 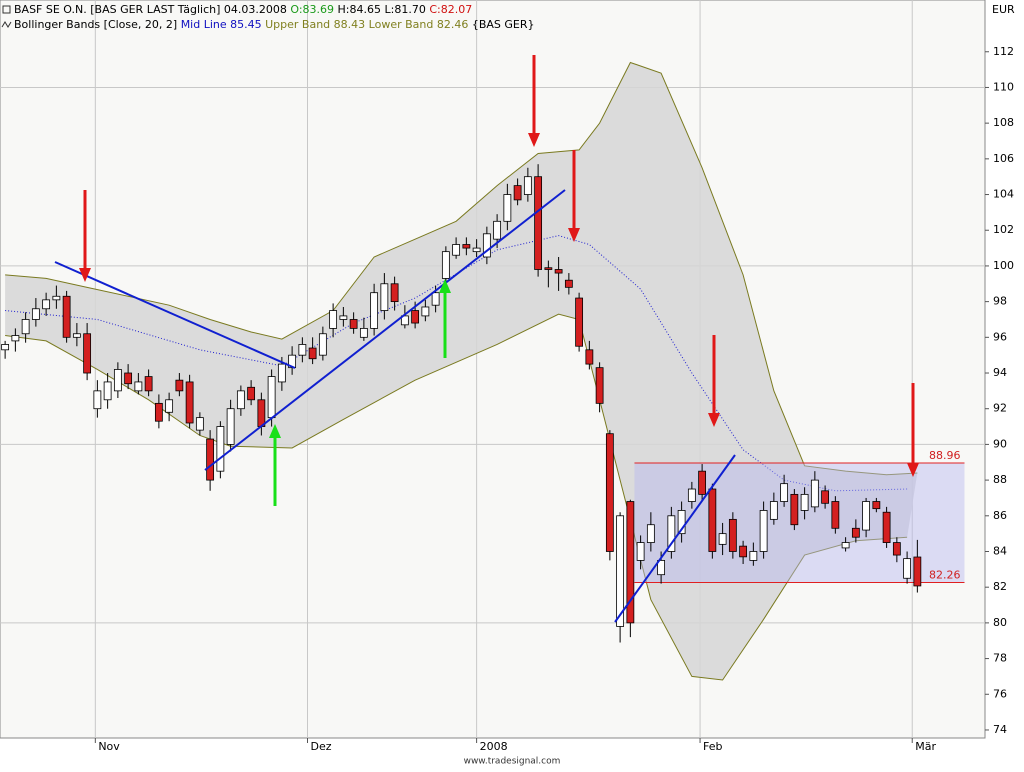 What do you see at coordinates (1000, 515) in the screenshot?
I see `y-tick-label: 86` at bounding box center [1000, 515].